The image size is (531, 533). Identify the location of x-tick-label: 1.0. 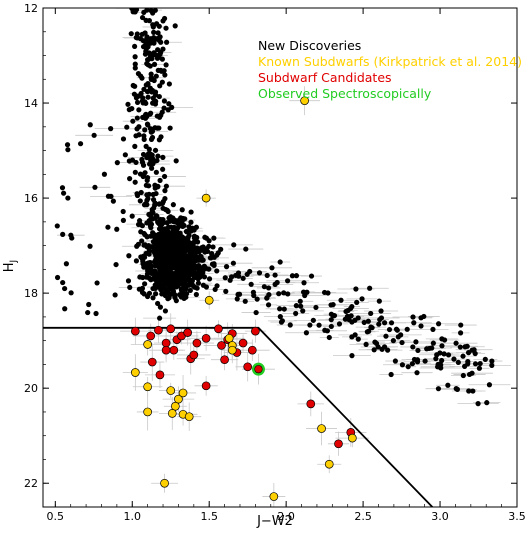
(133, 516).